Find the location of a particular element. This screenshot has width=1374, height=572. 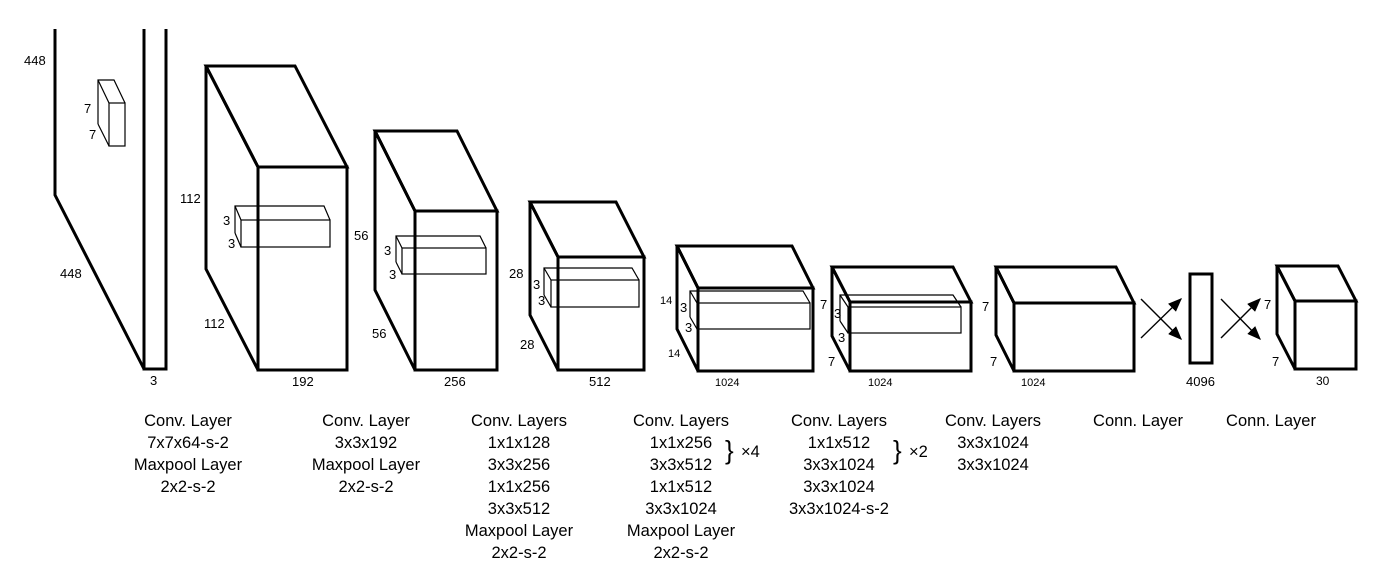

repeat-label: ×4 is located at coordinates (750, 452).